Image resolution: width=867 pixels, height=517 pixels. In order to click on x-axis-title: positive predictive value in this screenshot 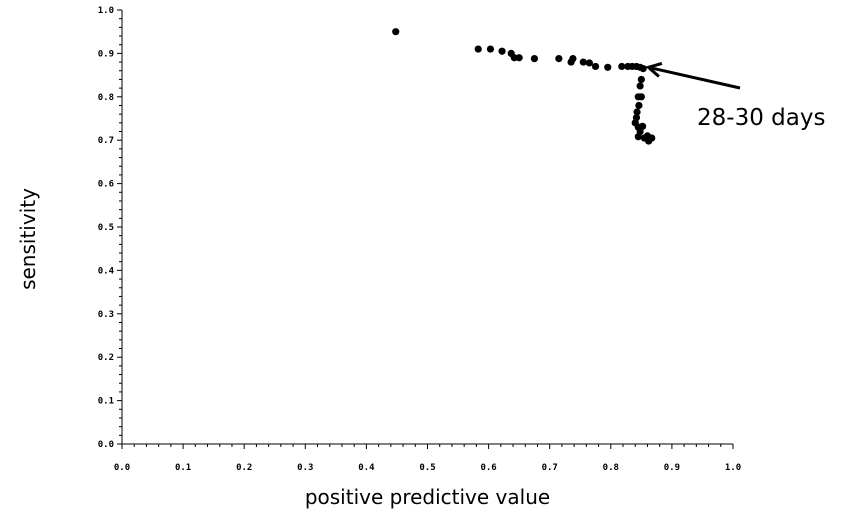, I will do `click(427, 497)`.